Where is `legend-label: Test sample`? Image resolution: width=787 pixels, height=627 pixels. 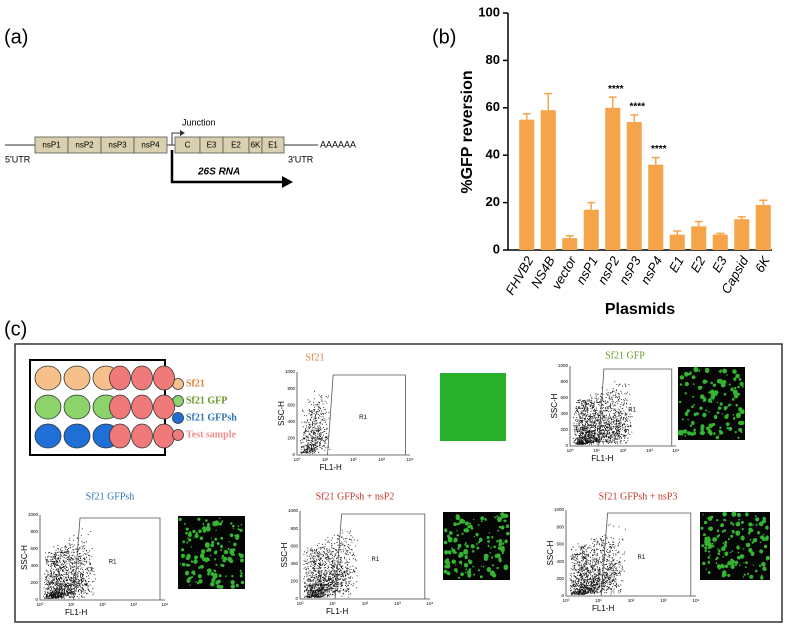 legend-label: Test sample is located at coordinates (211, 434).